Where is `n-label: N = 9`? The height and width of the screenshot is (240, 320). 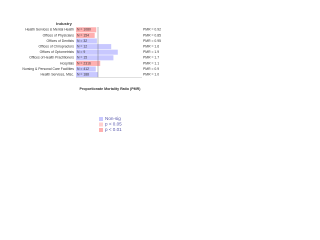
n-label: N = 9 is located at coordinates (81, 52).